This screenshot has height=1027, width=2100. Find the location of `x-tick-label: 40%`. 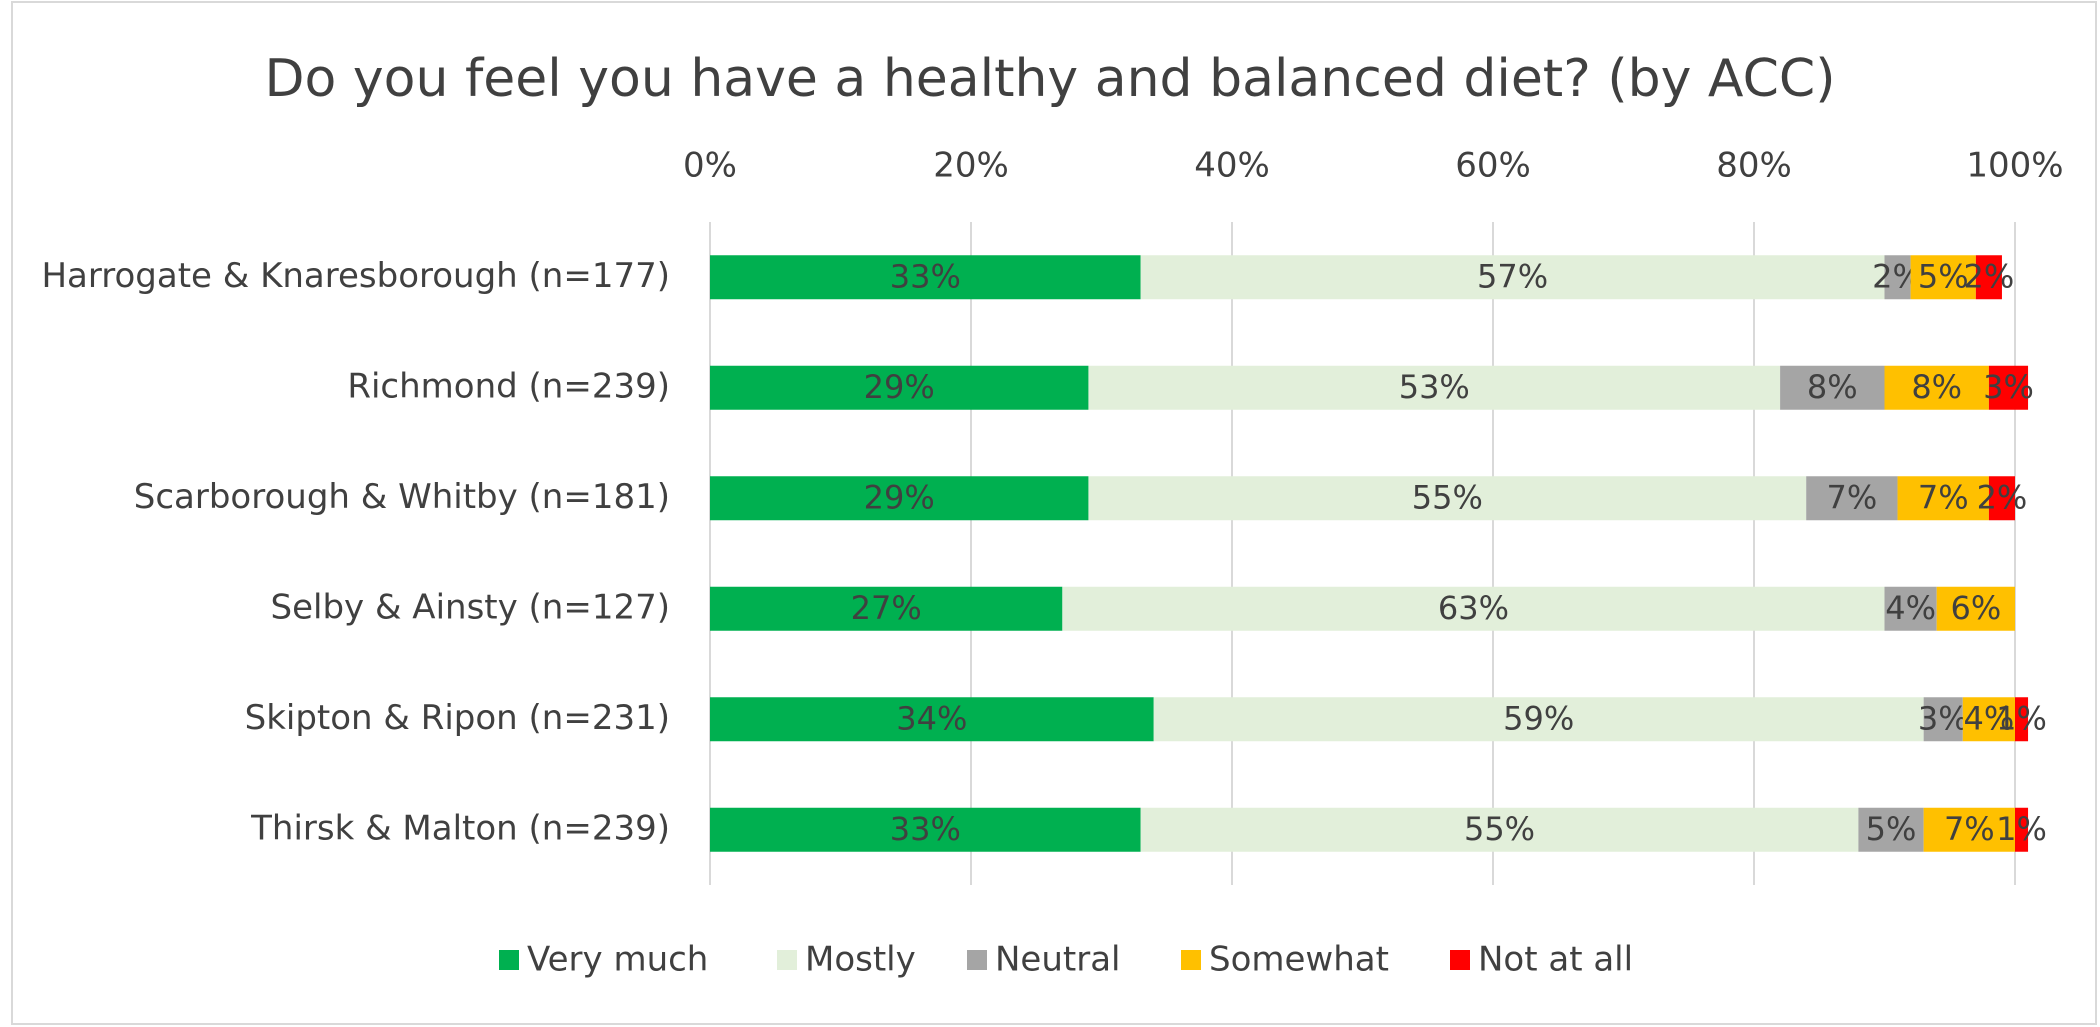

x-tick-label: 40% is located at coordinates (1232, 166).